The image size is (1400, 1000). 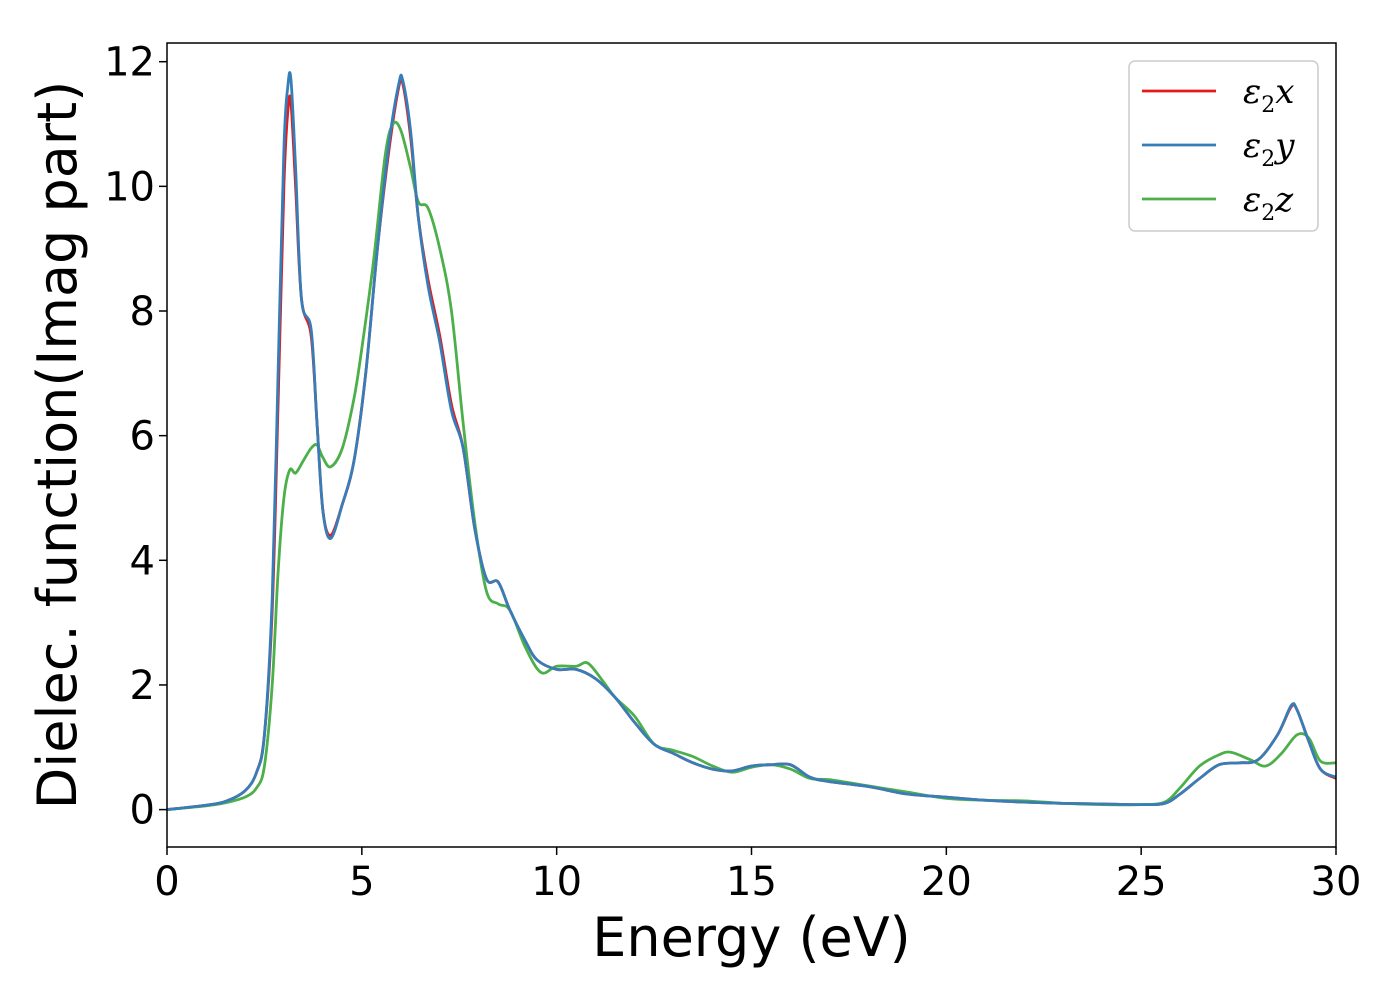 I want to click on y-axis-title: Dielec. function(Imag part), so click(x=57, y=445).